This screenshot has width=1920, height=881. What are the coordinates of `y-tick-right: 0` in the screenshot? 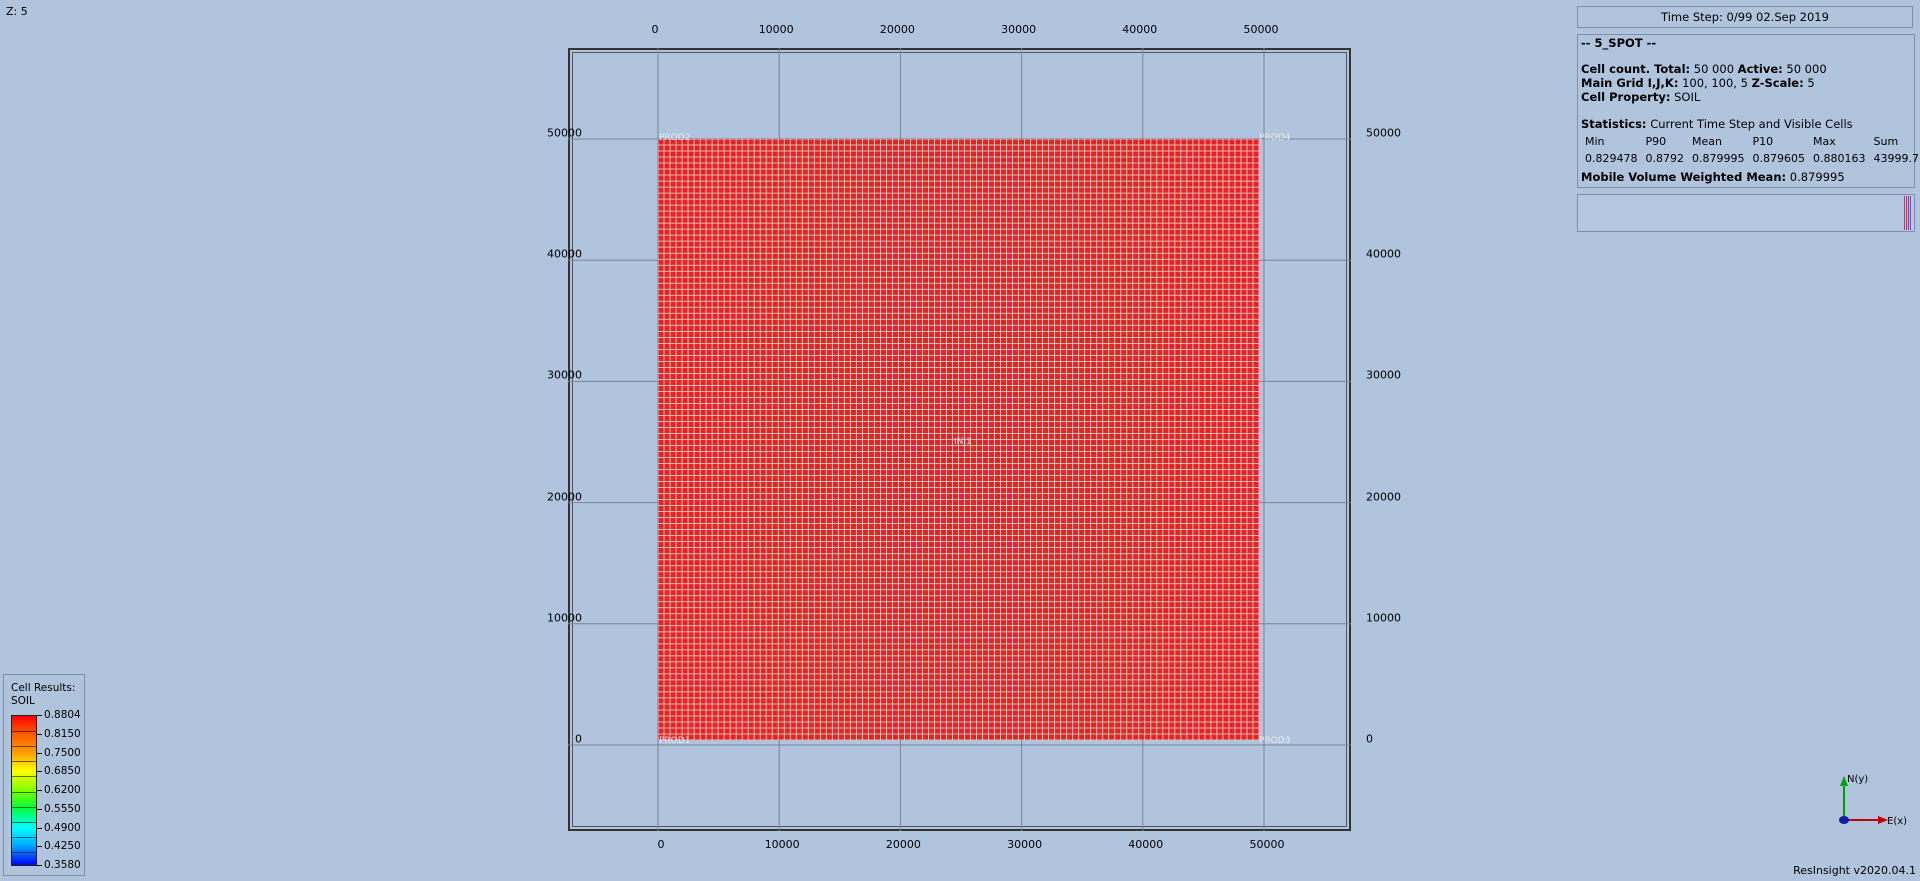 It's located at (1369, 739).